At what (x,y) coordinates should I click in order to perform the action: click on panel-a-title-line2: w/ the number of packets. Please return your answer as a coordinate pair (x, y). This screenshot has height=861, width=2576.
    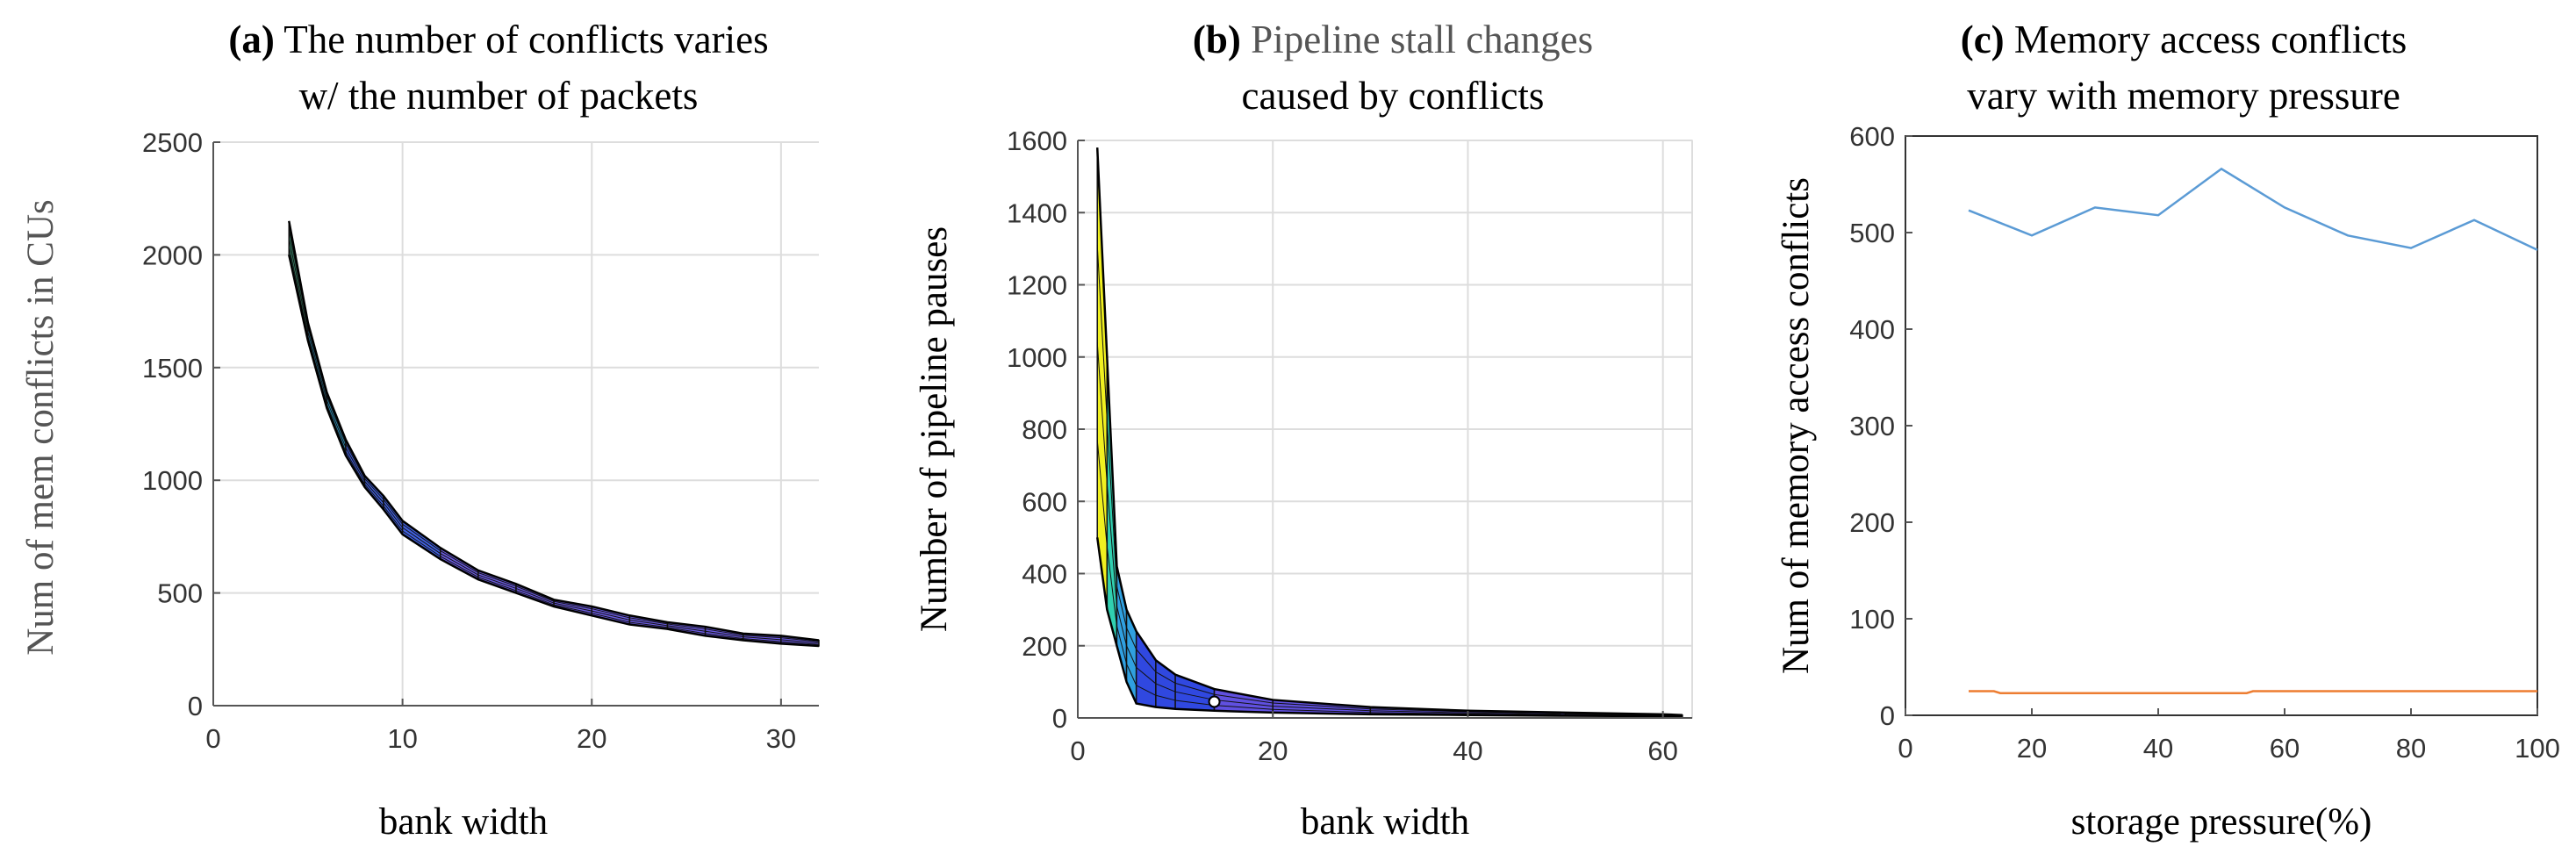
    Looking at the image, I should click on (499, 96).